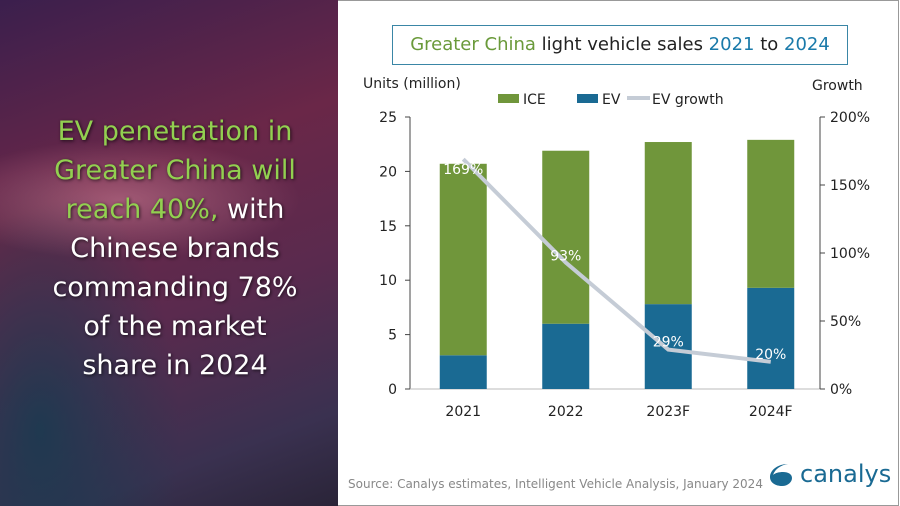  Describe the element at coordinates (850, 254) in the screenshot. I see `y2-tick-label: 100%` at that location.